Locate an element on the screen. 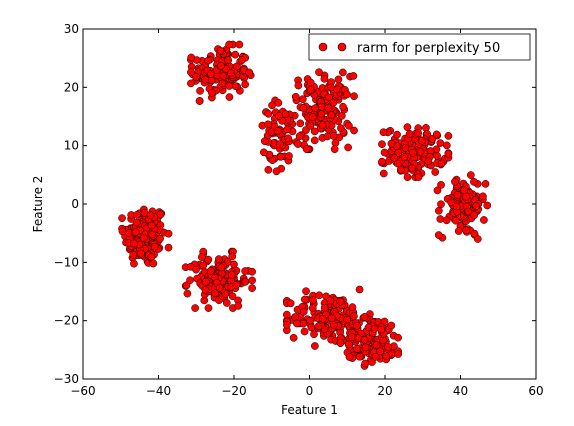 The height and width of the screenshot is (426, 574). x-axis-label: Feature 1 is located at coordinates (309, 410).